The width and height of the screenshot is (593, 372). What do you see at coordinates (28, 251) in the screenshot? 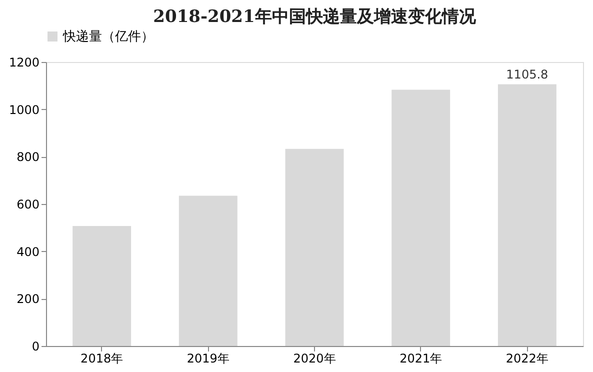
I see `y-tick-label: 400` at bounding box center [28, 251].